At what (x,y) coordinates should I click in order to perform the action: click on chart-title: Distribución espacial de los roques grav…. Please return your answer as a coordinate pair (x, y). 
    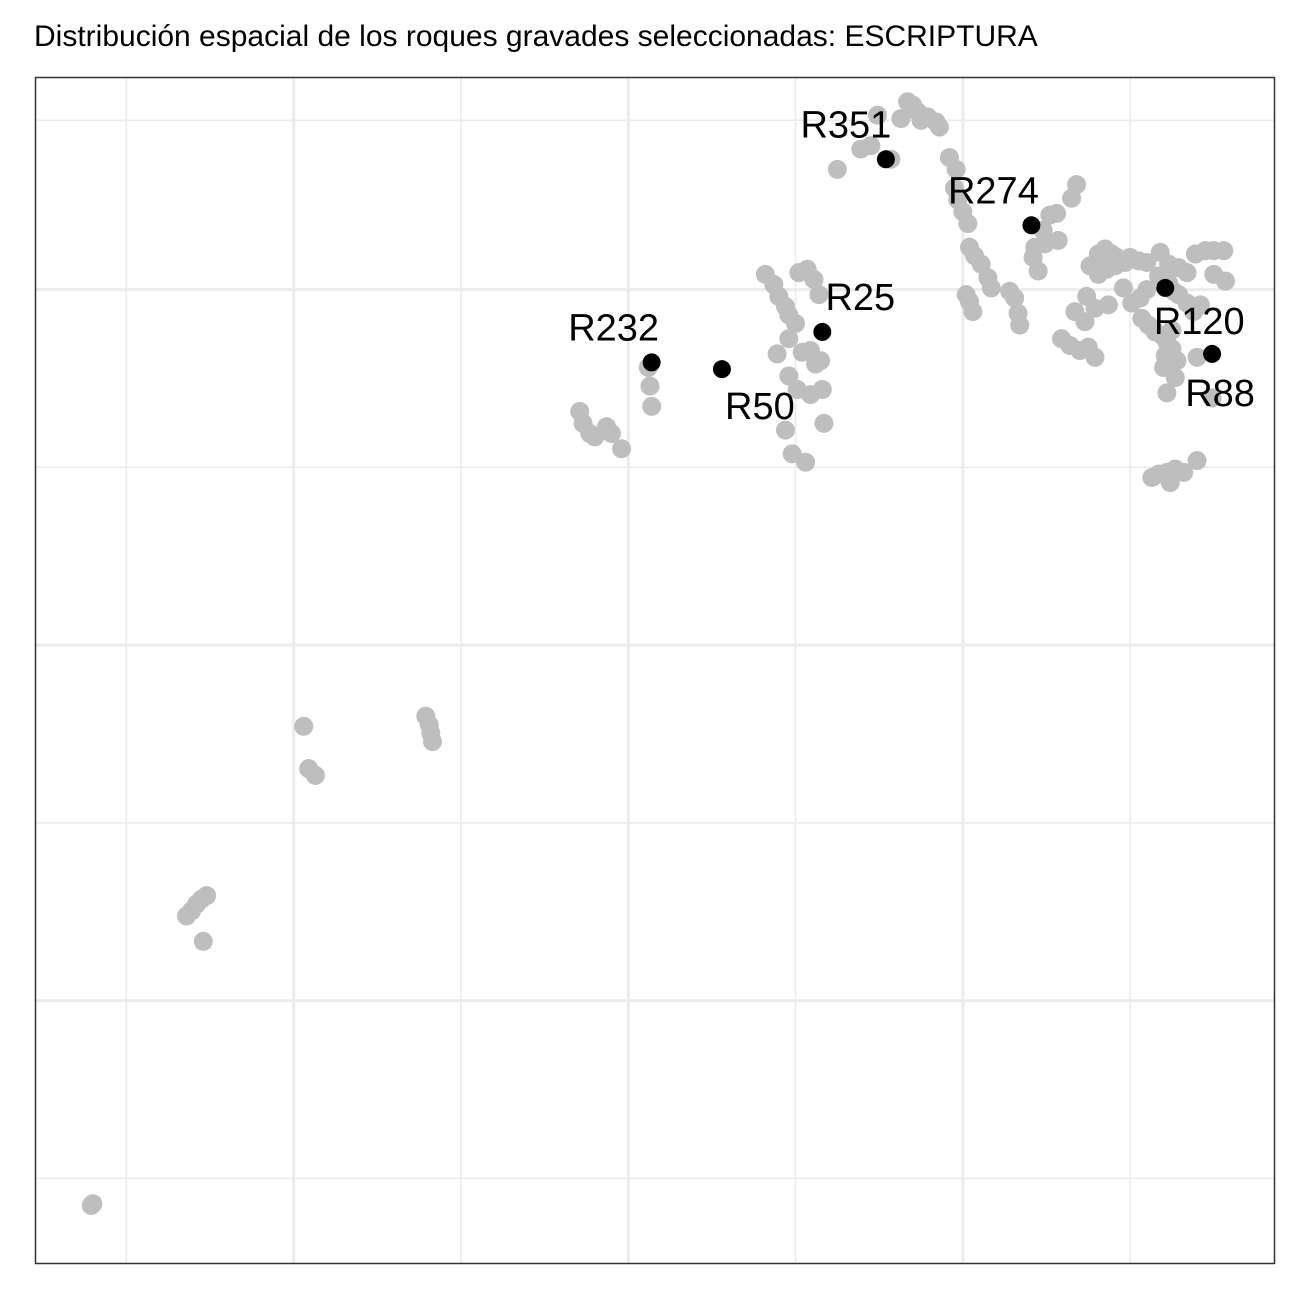
    Looking at the image, I should click on (536, 36).